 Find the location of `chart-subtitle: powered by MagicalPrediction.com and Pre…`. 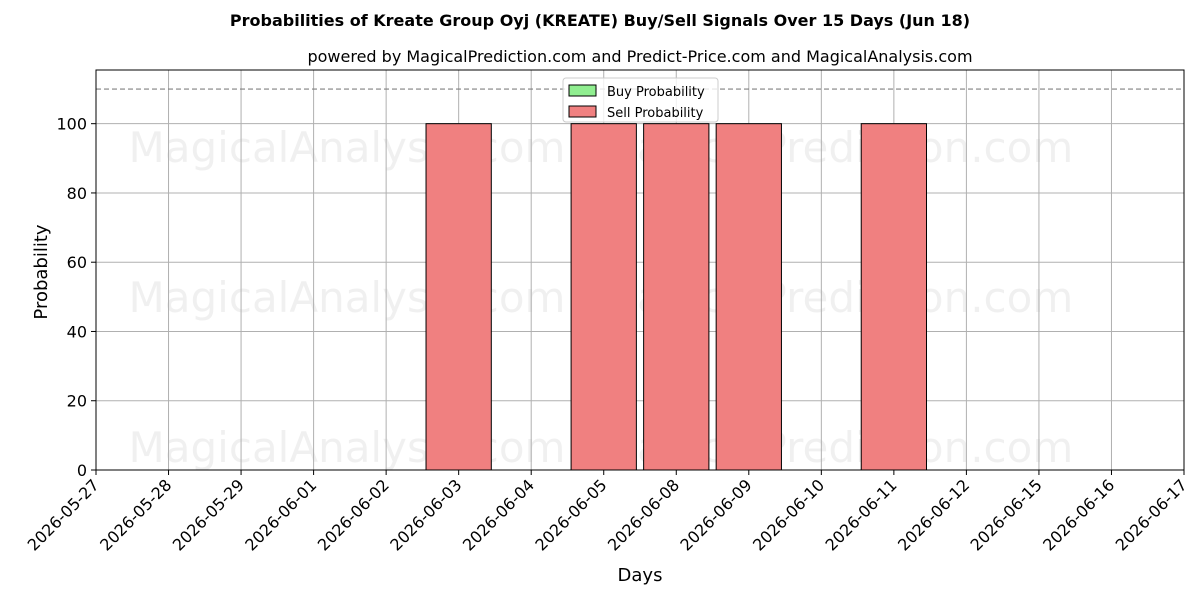

chart-subtitle: powered by MagicalPrediction.com and Pre… is located at coordinates (639, 56).